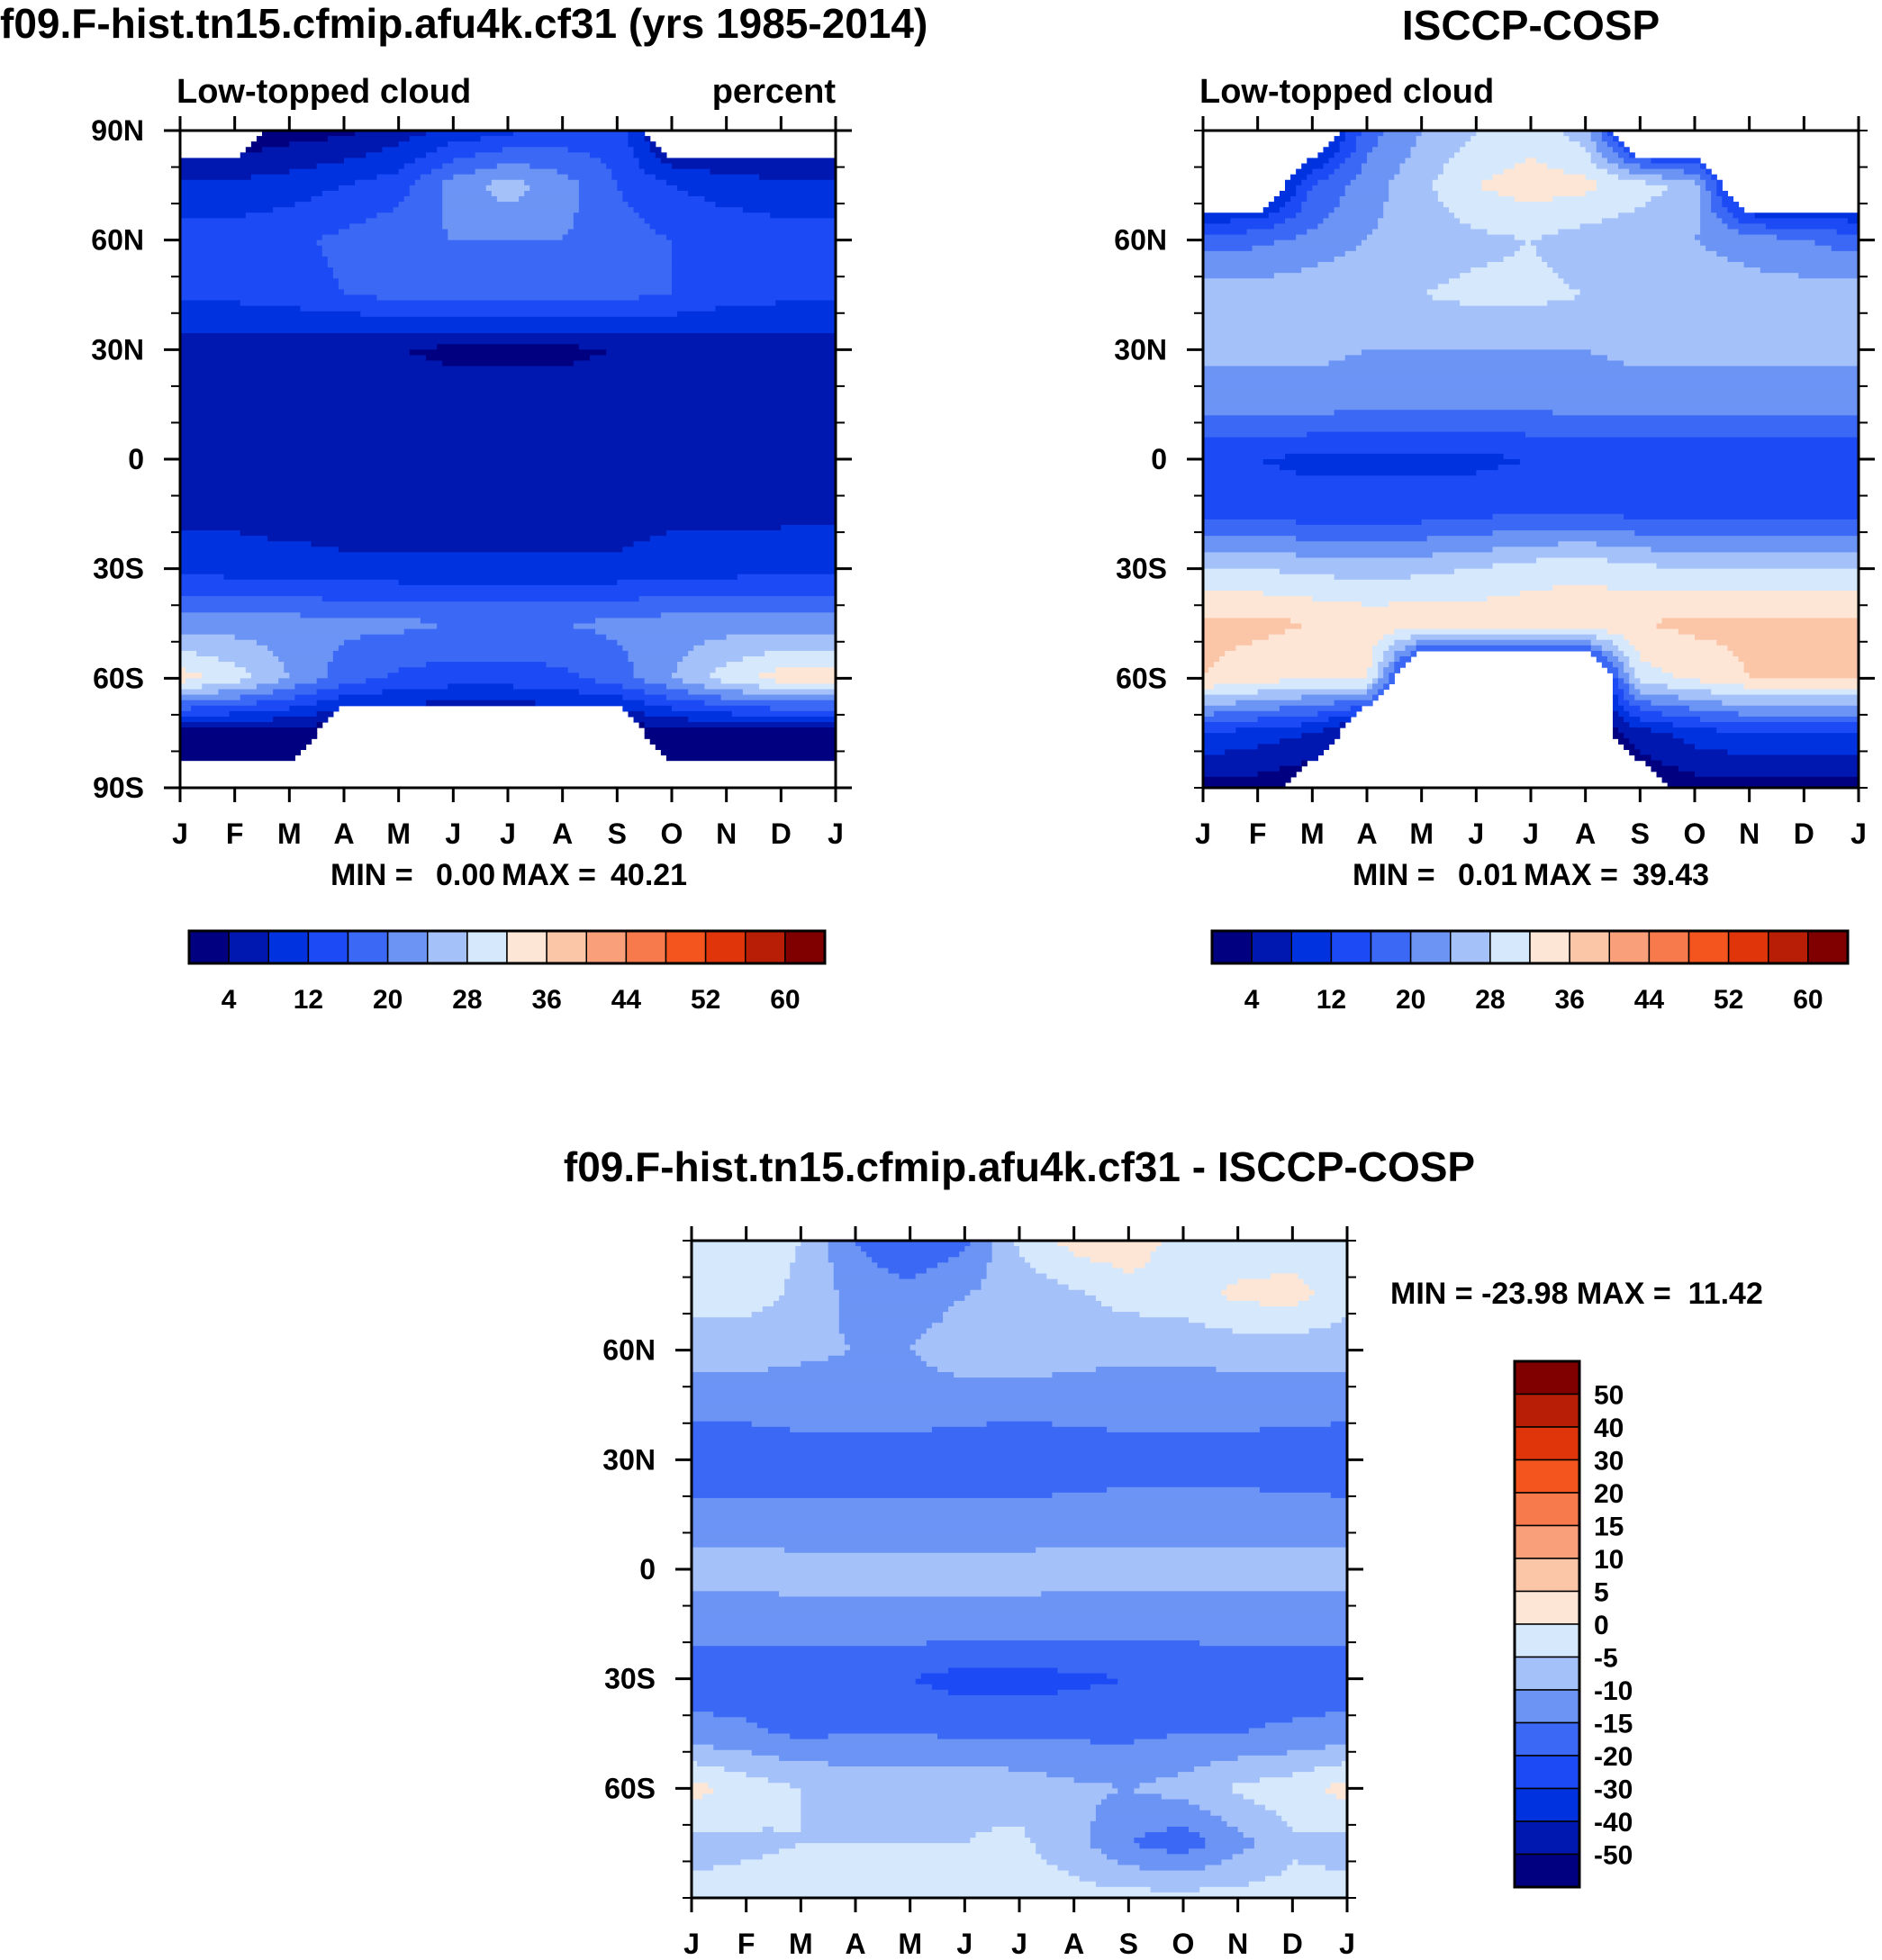 This screenshot has height=1960, width=1882. Describe the element at coordinates (647, 1569) in the screenshot. I see `y-tick-label: 0` at that location.